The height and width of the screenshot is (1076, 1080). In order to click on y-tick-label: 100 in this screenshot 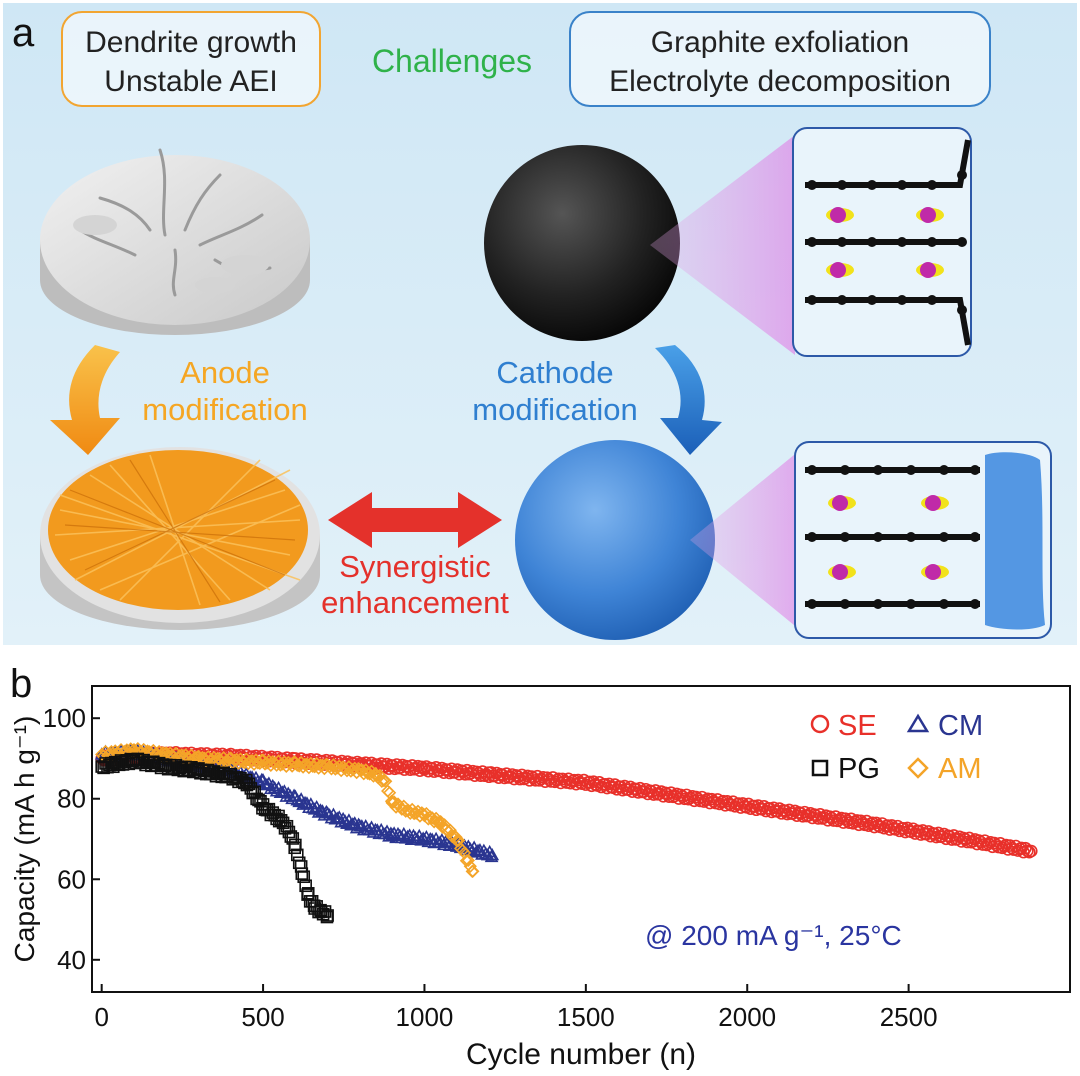, I will do `click(64, 718)`.